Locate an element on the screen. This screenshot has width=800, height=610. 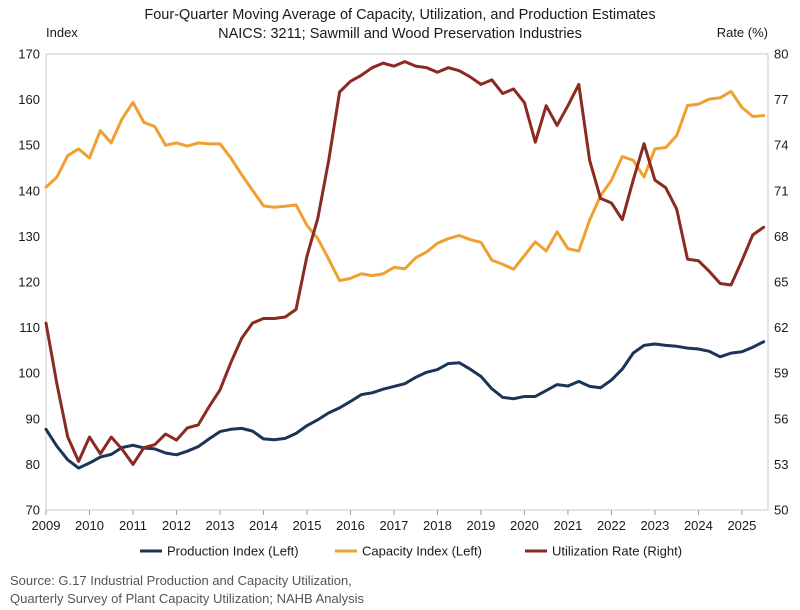
right-tick-label: 59 is located at coordinates (781, 373).